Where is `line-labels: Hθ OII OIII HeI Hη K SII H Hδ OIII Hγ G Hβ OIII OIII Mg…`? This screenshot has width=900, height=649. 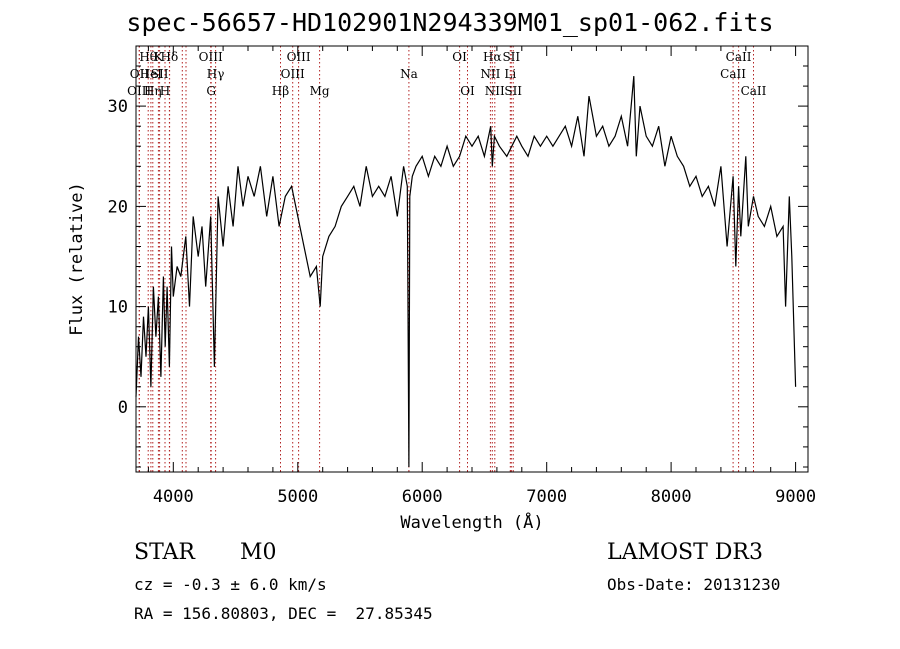 line-labels: Hθ OII OIII HeI Hη K SII H Hδ OIII Hγ G Hβ OIII OIII Mg… is located at coordinates (446, 74).